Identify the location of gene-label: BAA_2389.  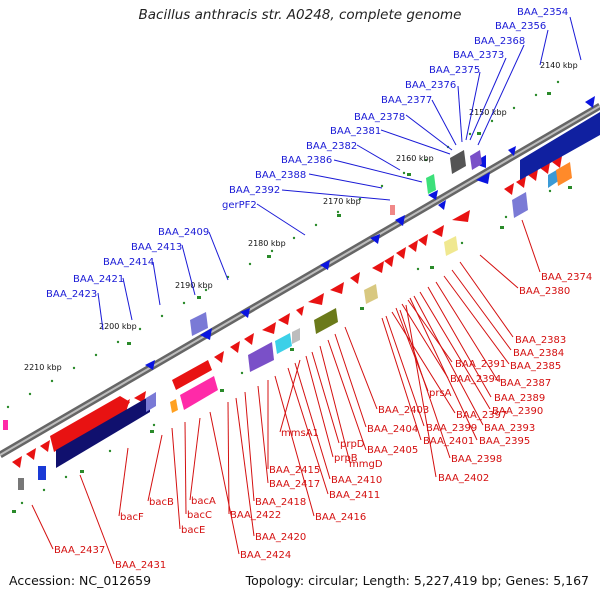
(519, 398).